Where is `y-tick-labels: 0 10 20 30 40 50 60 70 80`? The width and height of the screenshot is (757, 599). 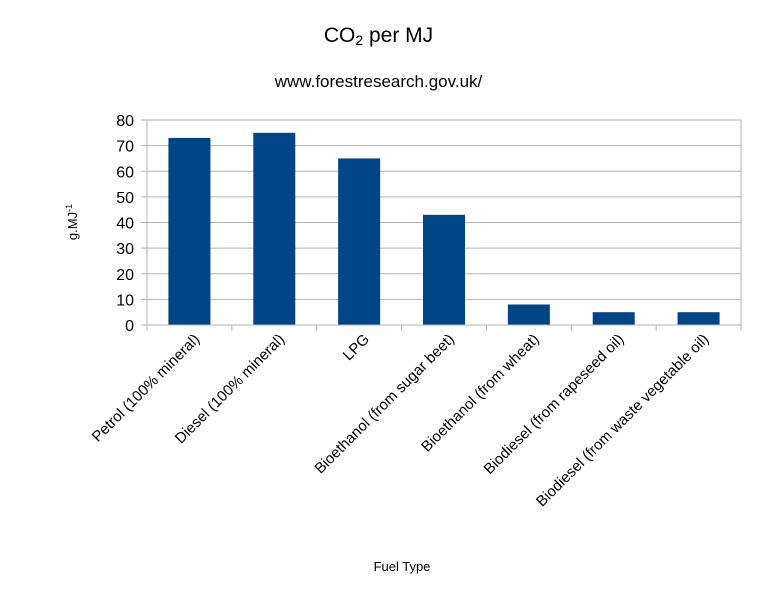
y-tick-labels: 0 10 20 30 40 50 60 70 80 is located at coordinates (125, 224).